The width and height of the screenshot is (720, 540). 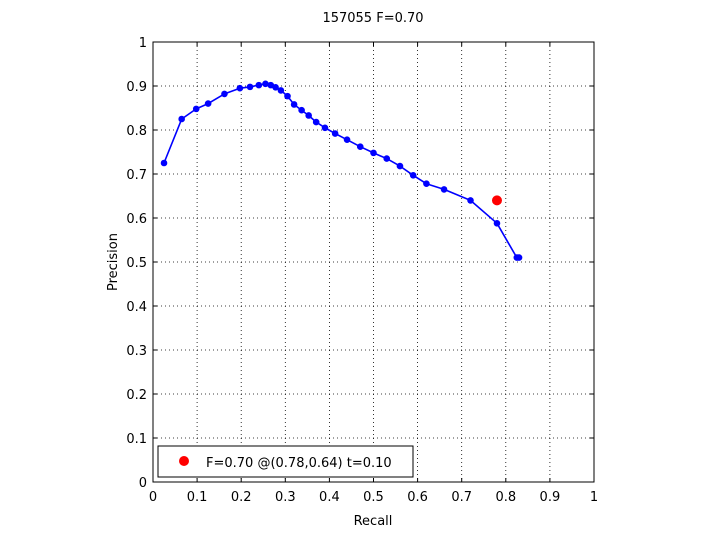 I want to click on y-tick-label: 0.5, so click(x=136, y=263).